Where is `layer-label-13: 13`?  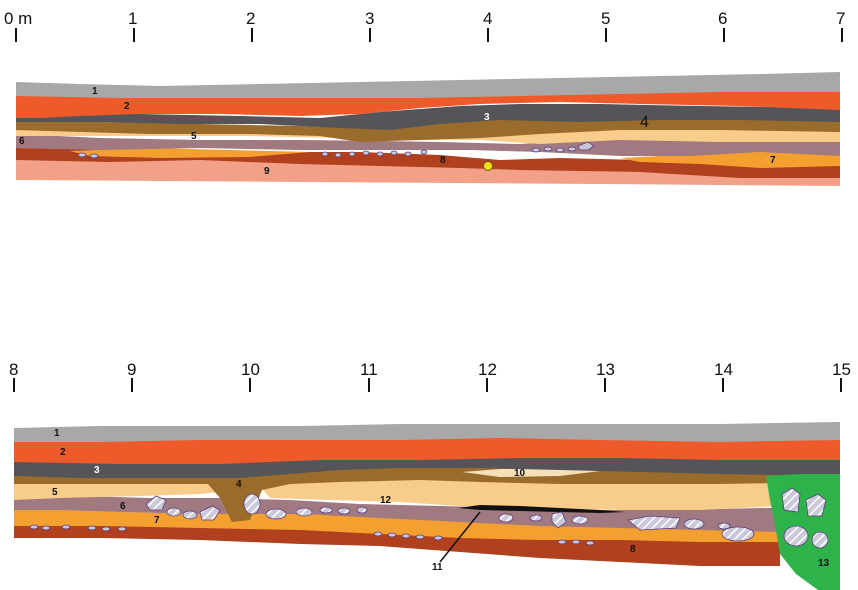 layer-label-13: 13 is located at coordinates (824, 563).